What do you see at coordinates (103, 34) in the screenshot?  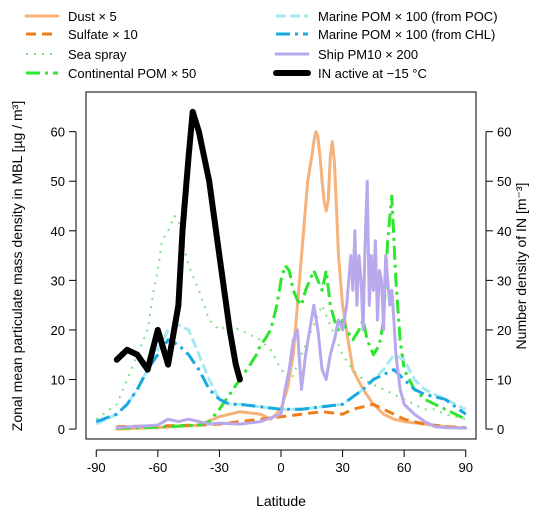 I see `legend-label-1: Sulfate × 10` at bounding box center [103, 34].